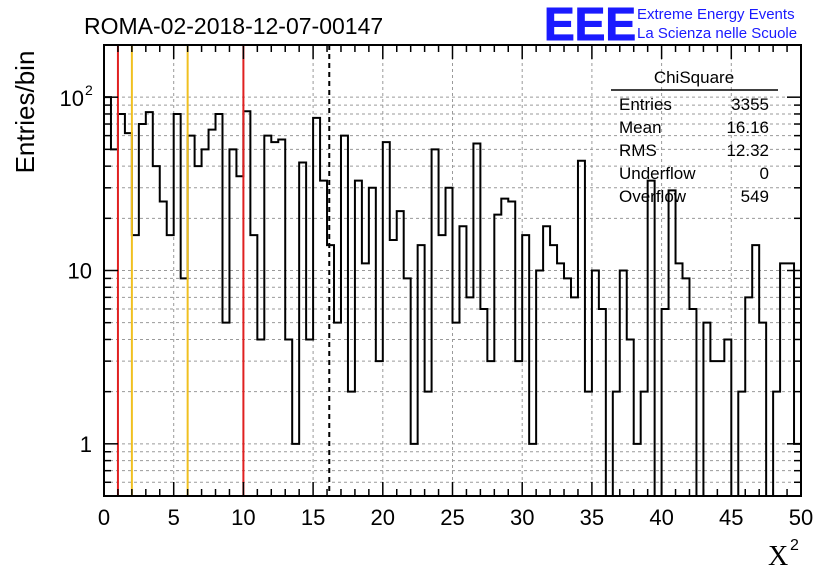  What do you see at coordinates (640, 127) in the screenshot?
I see `stats-label-mean: Mean` at bounding box center [640, 127].